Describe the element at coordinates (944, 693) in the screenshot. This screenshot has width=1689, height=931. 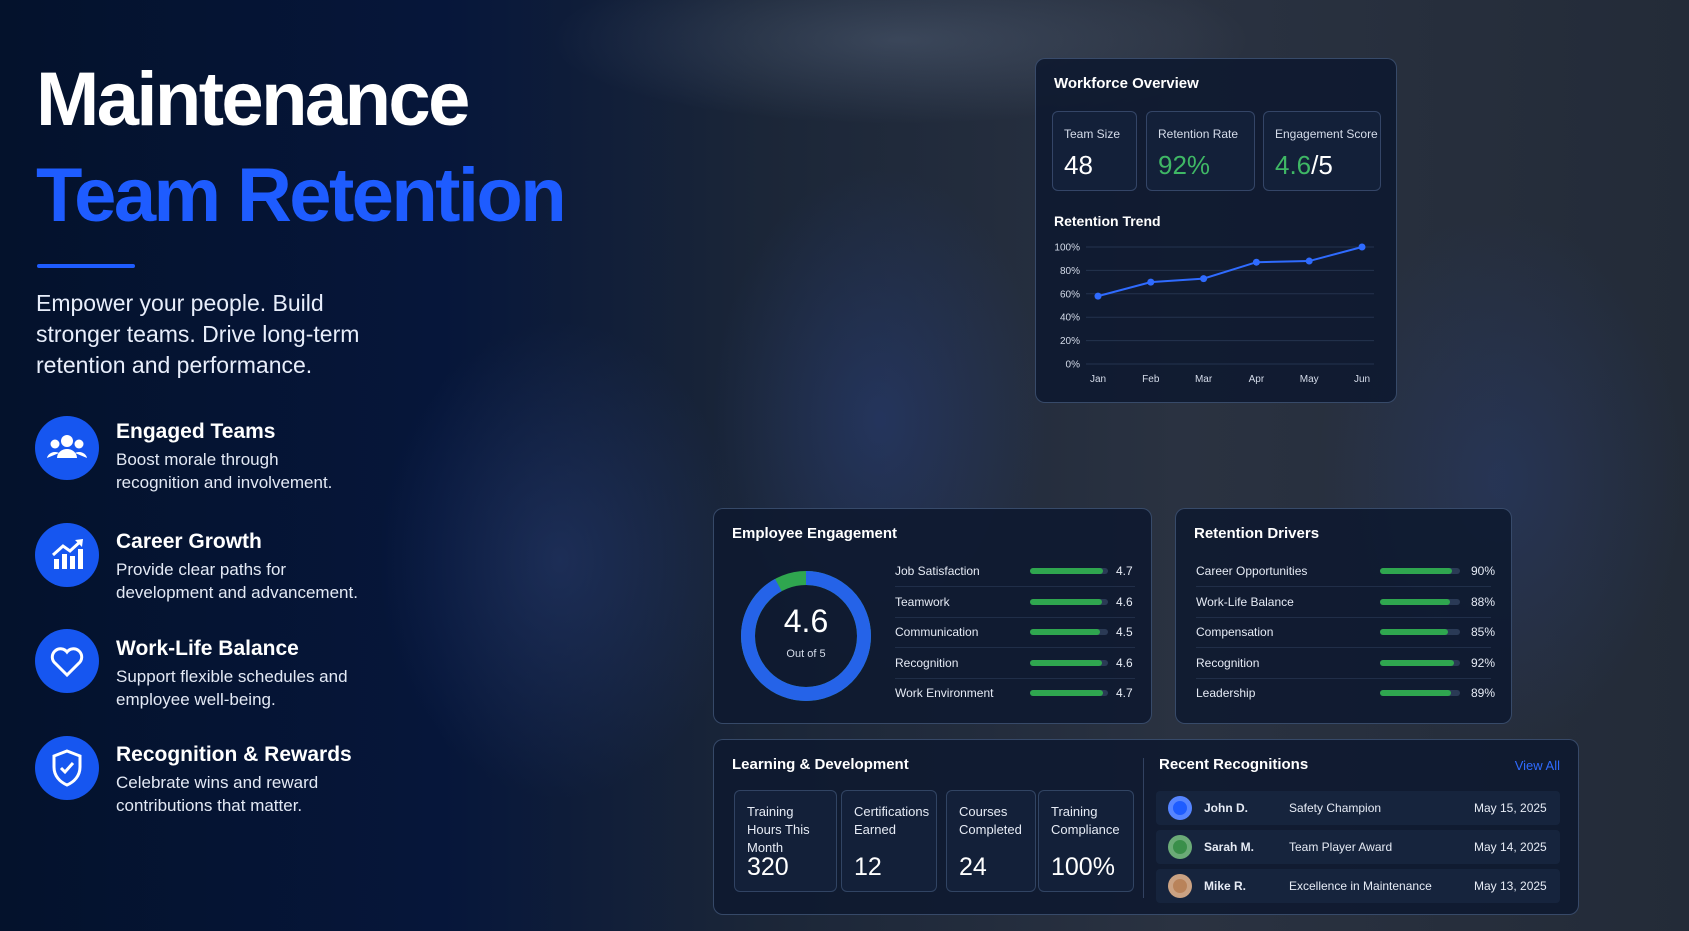
I see `metric-name: Work Environment` at that location.